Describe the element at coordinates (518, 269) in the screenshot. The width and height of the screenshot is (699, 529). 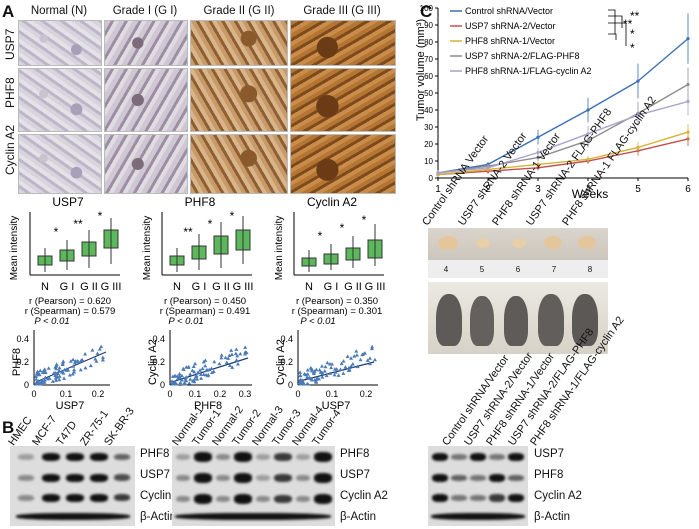
I see `ruler: 4 5 6 7 8` at that location.